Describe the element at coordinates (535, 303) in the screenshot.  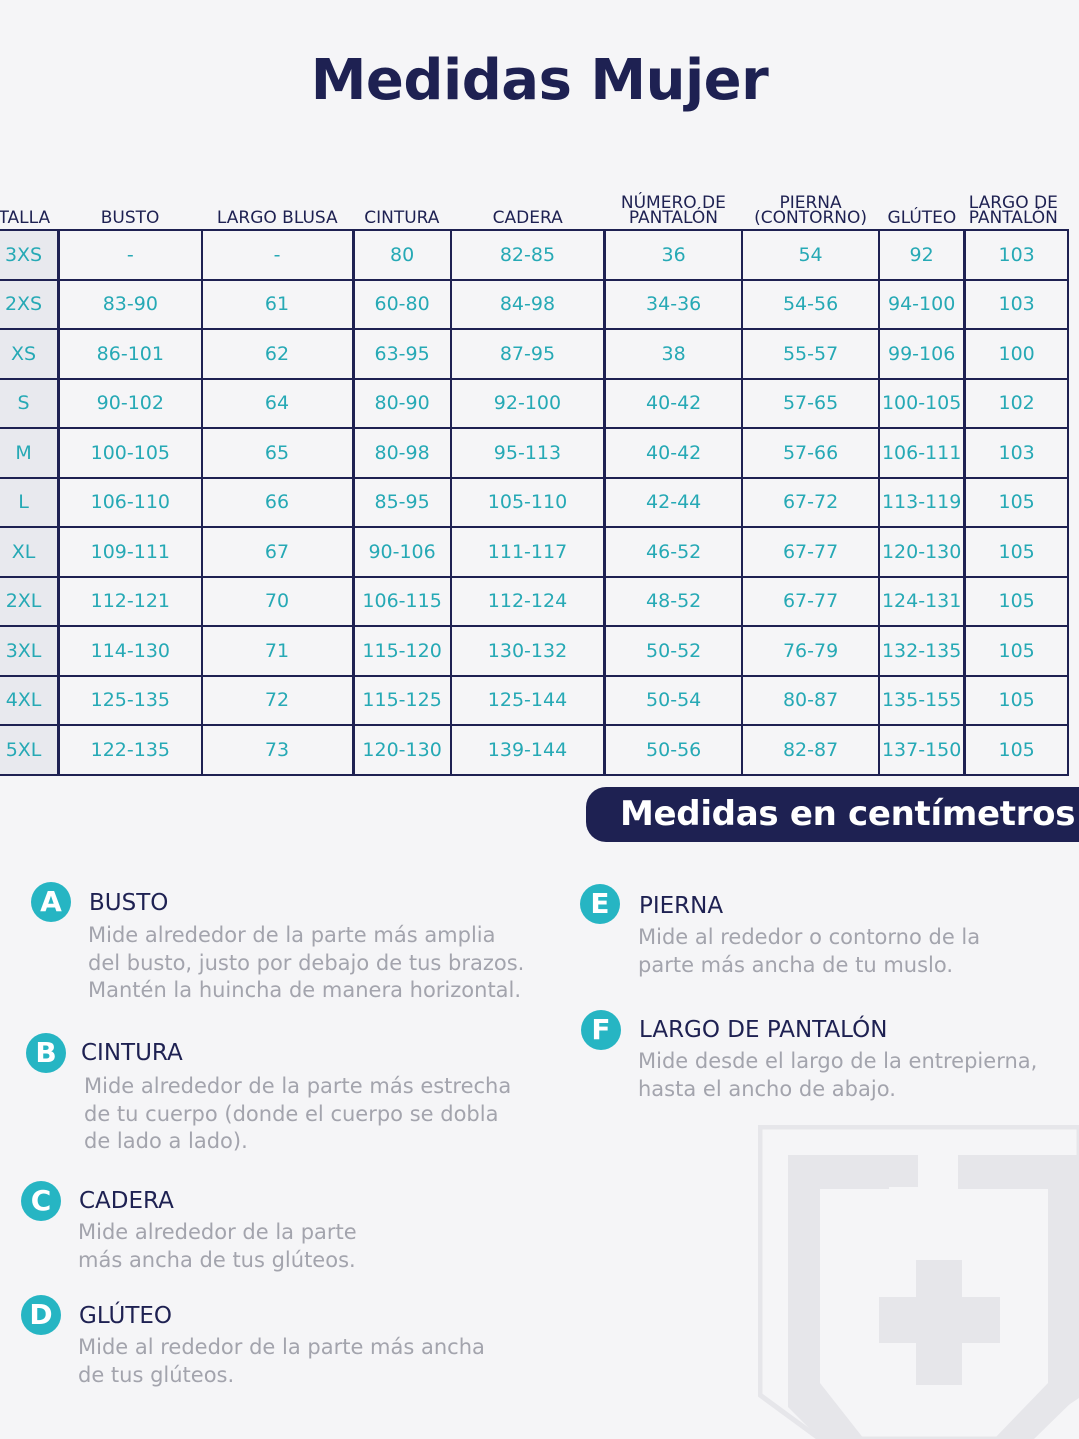
I see `table-row: 2XS 83-90 61 60-80 84-98 34-36 54-56 94-100 103` at that location.